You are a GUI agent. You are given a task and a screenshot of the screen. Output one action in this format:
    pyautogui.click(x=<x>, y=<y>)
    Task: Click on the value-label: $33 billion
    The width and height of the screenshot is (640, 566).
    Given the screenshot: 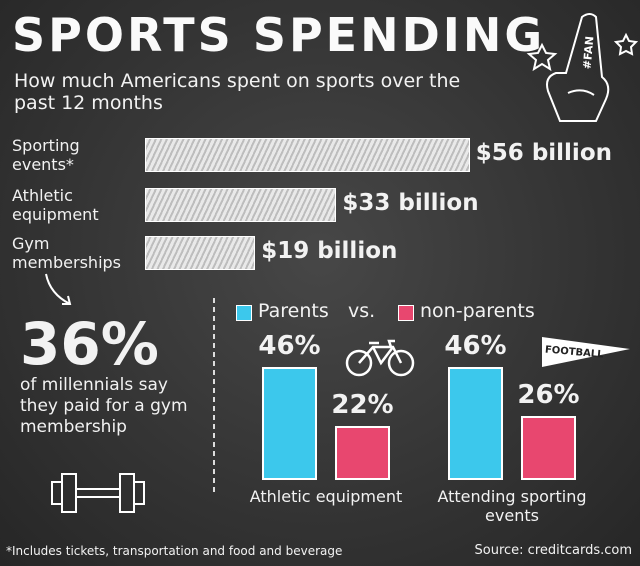 What is the action you would take?
    pyautogui.click(x=410, y=203)
    